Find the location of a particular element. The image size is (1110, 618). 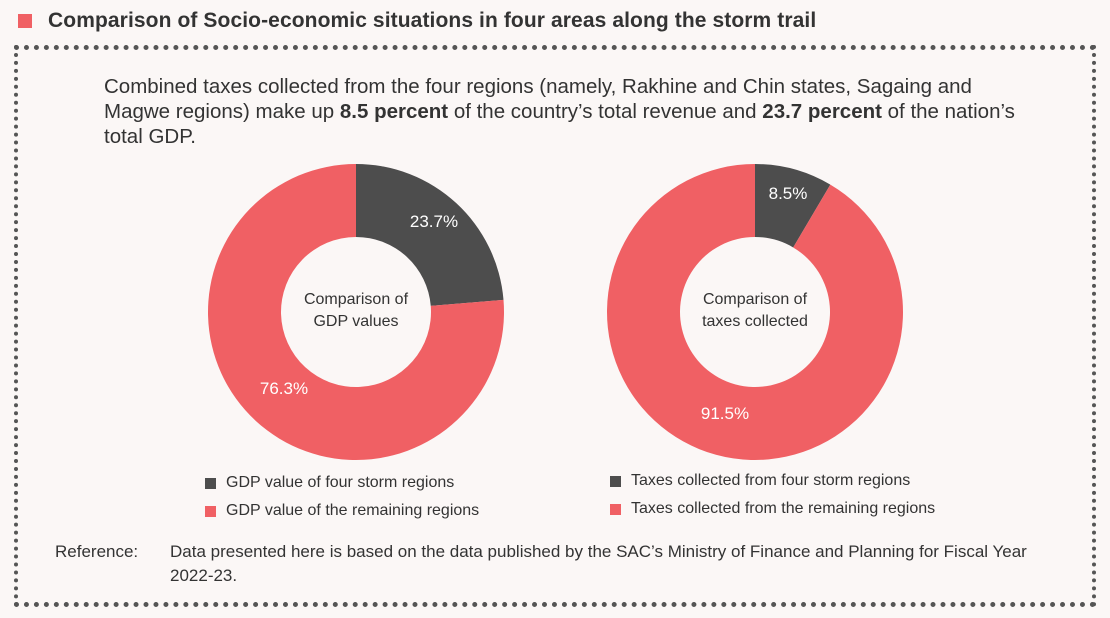

title-marker-icon is located at coordinates (25, 21).